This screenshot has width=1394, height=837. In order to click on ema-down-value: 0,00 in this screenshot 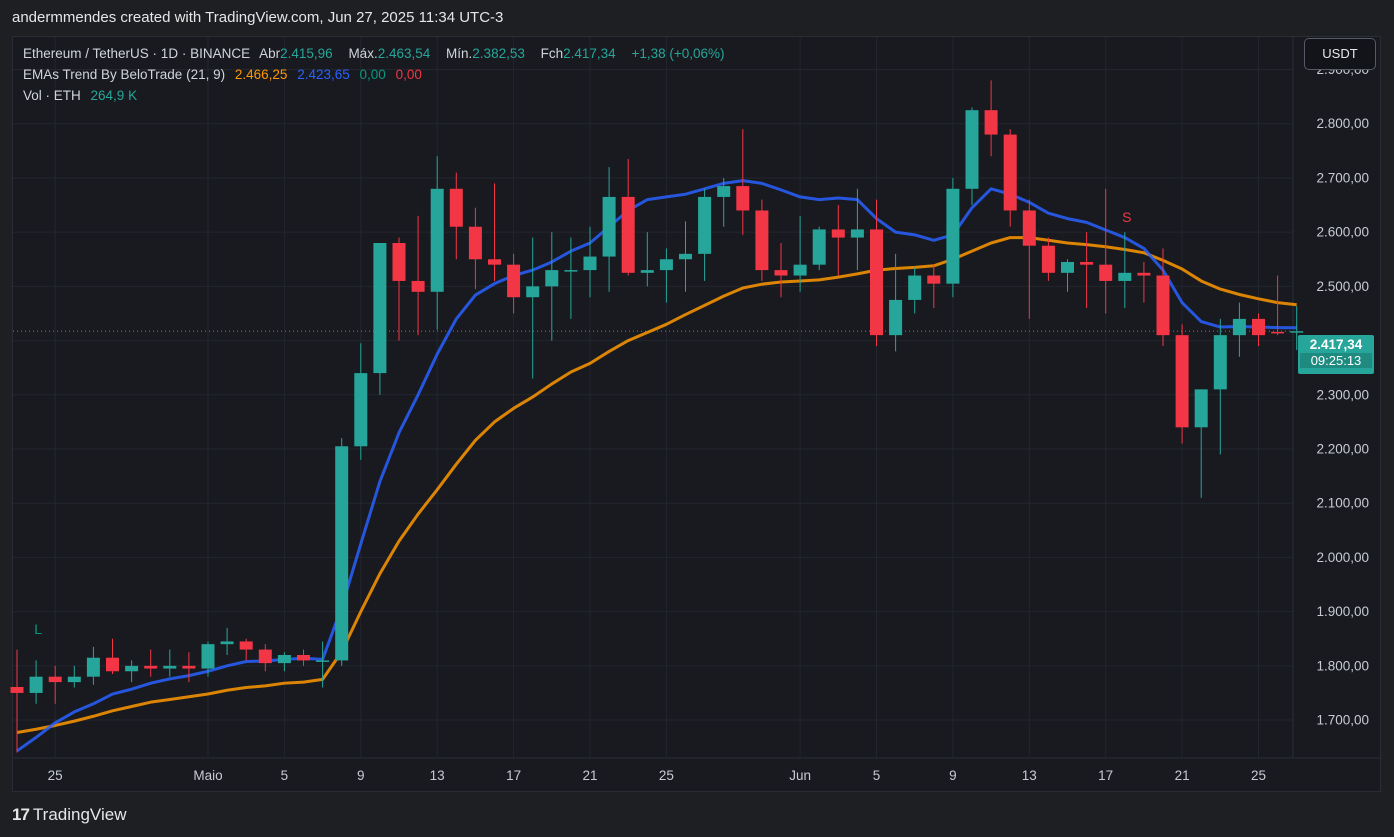, I will do `click(408, 74)`.